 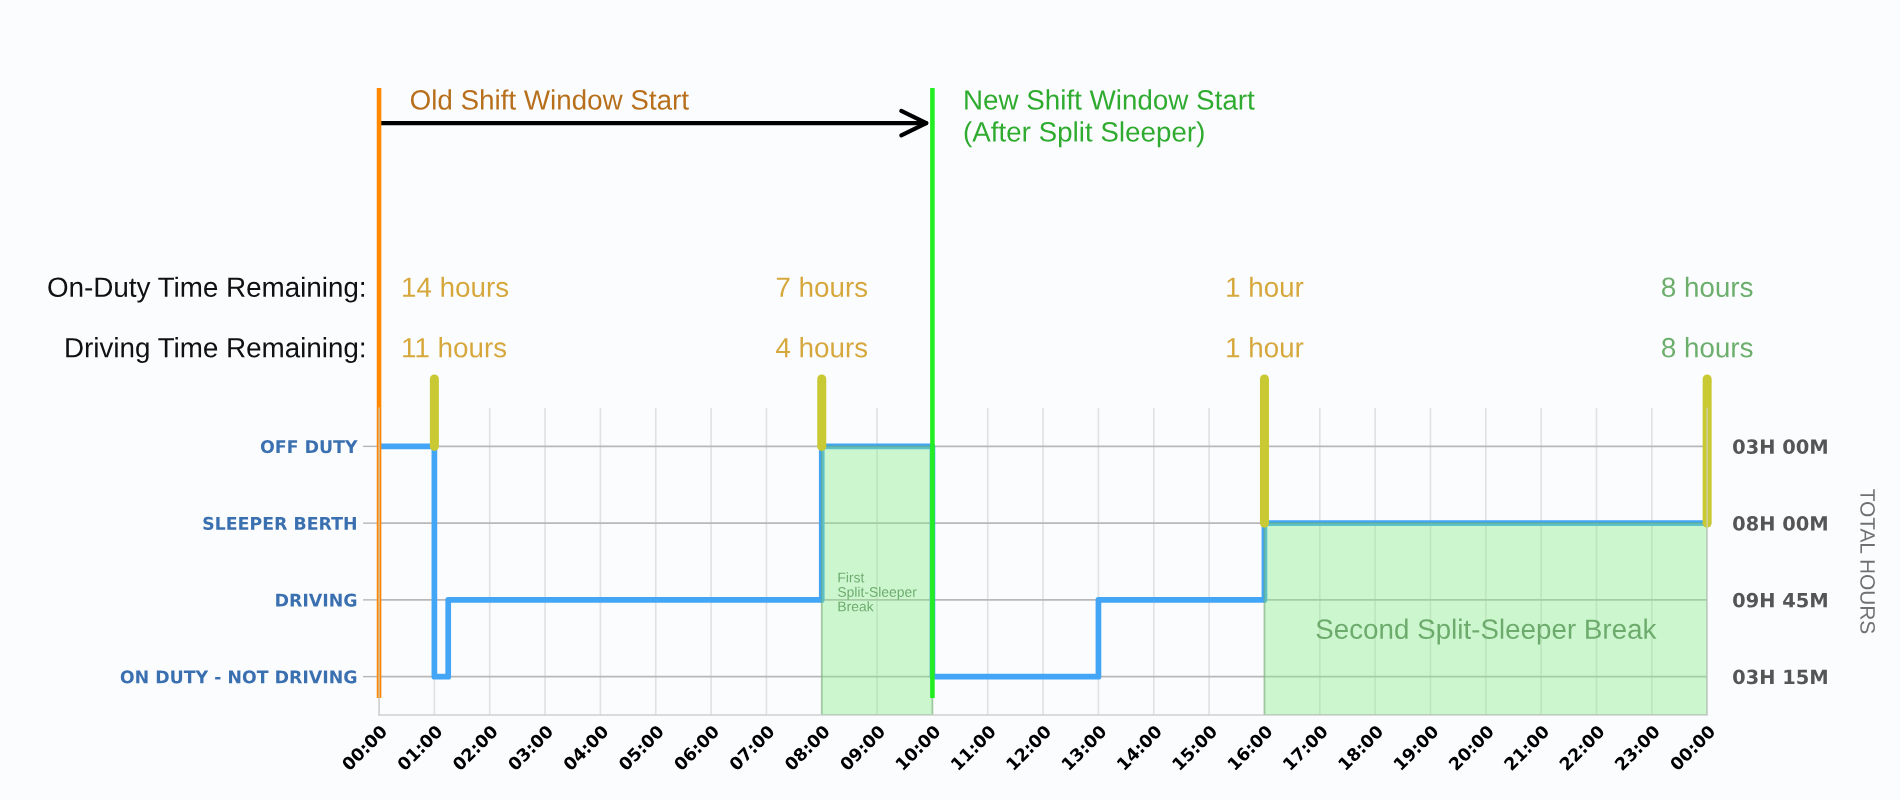 What do you see at coordinates (549, 99) in the screenshot?
I see `ref-line-label: Old Shift Window Start` at bounding box center [549, 99].